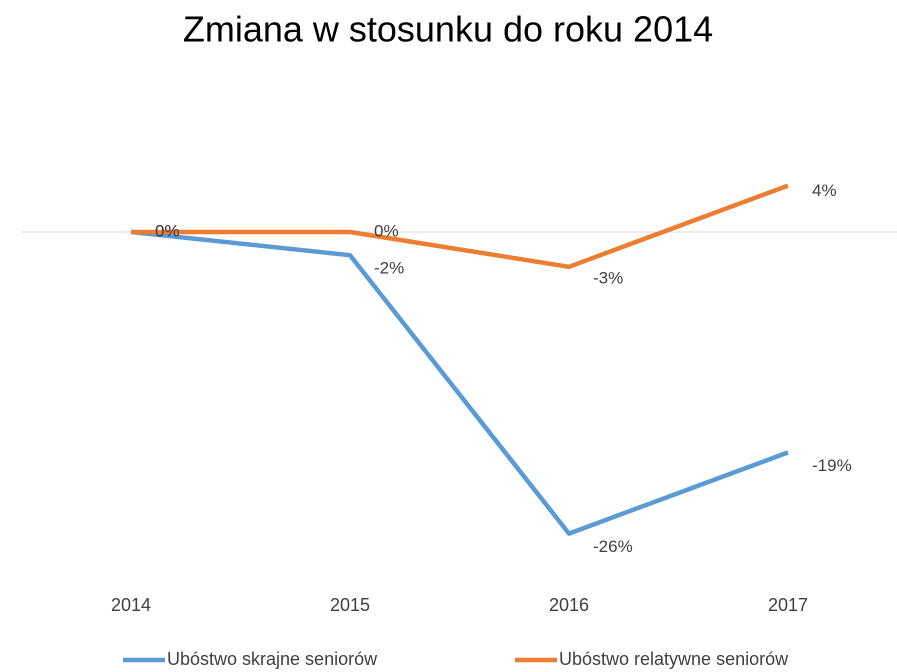  Describe the element at coordinates (788, 605) in the screenshot. I see `x-tick-label: 2017` at that location.